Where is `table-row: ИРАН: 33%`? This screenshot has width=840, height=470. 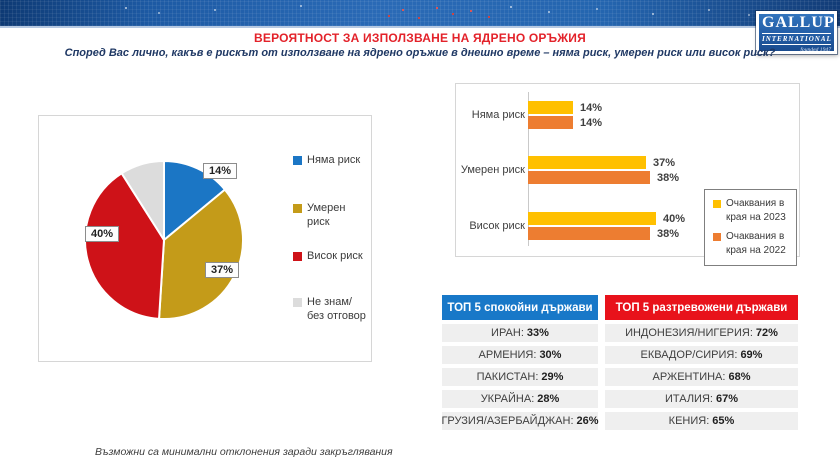 table-row: ИРАН: 33% is located at coordinates (520, 333).